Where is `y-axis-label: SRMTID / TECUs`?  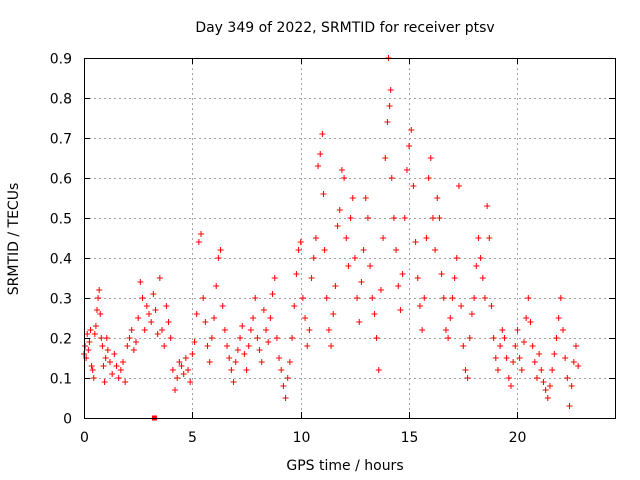 y-axis-label: SRMTID / TECUs is located at coordinates (14, 239).